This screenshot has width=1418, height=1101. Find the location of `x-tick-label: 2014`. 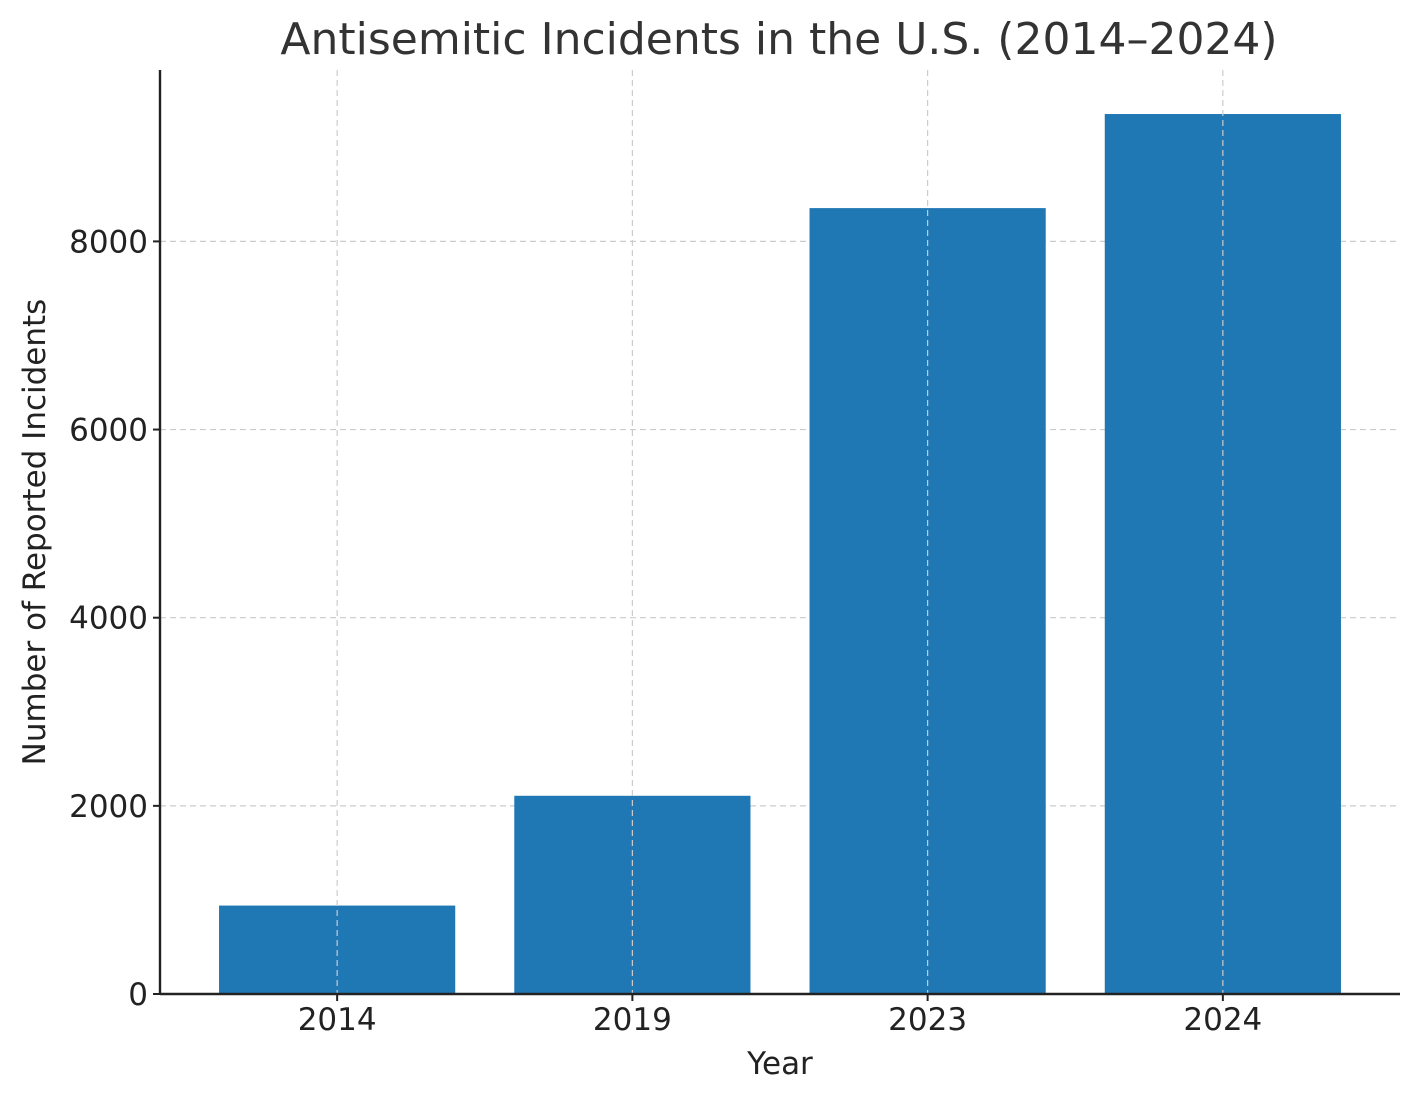

x-tick-label: 2014 is located at coordinates (337, 1020).